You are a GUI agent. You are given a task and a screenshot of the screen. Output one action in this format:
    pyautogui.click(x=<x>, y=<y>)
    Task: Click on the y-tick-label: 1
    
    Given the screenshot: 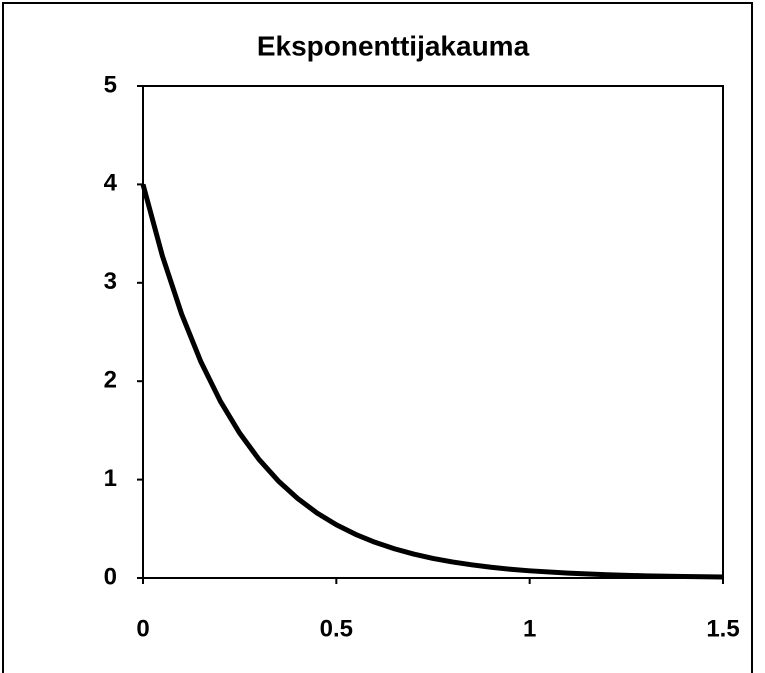 What is the action you would take?
    pyautogui.click(x=110, y=478)
    